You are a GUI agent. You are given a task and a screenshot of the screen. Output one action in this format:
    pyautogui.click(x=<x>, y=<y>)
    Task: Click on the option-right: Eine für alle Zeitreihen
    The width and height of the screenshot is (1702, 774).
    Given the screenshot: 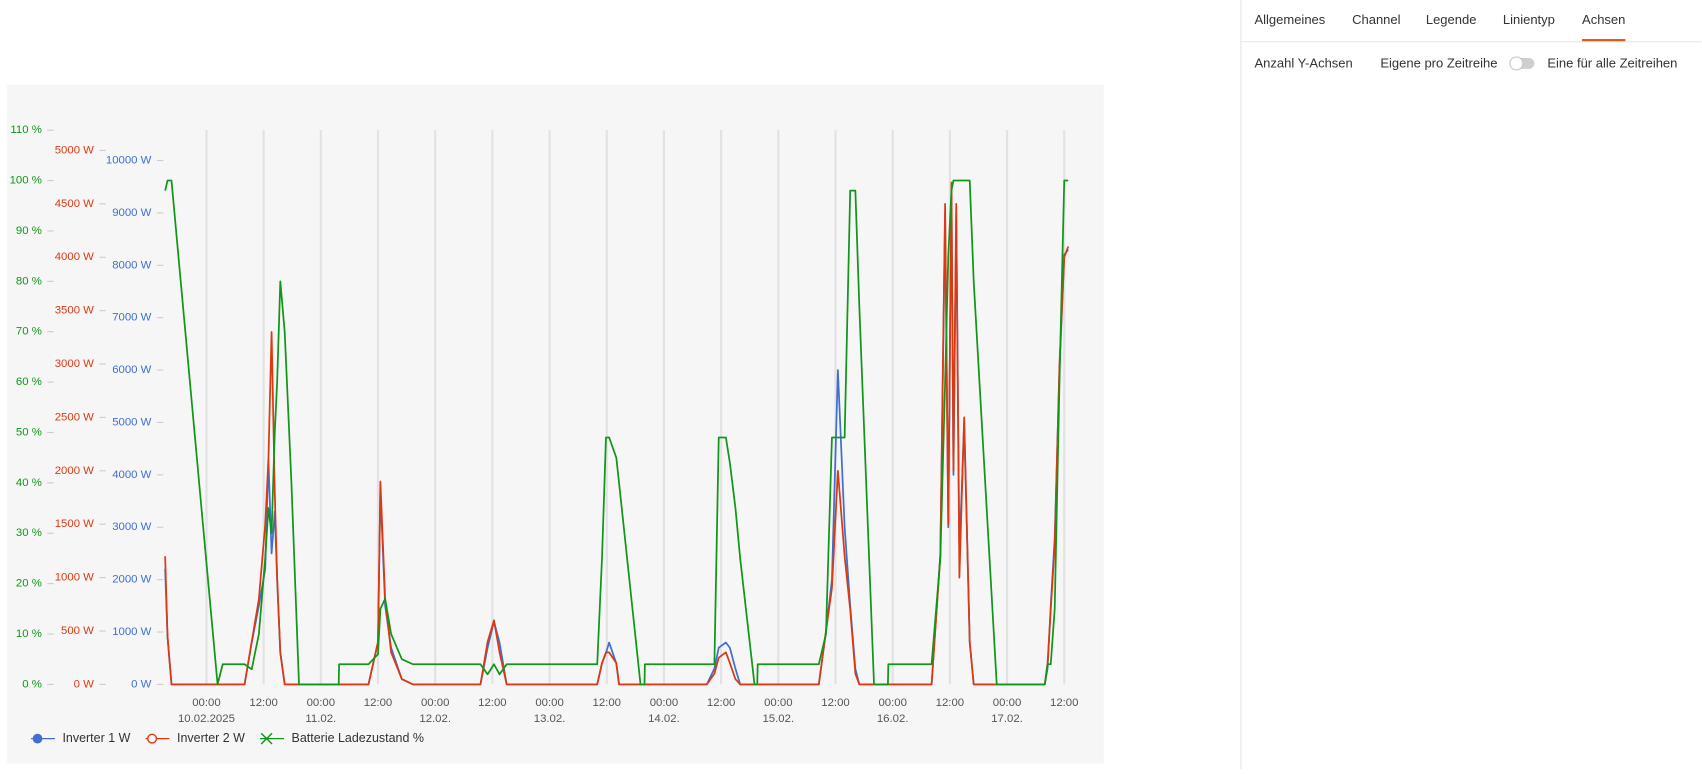 What is the action you would take?
    pyautogui.click(x=1612, y=62)
    